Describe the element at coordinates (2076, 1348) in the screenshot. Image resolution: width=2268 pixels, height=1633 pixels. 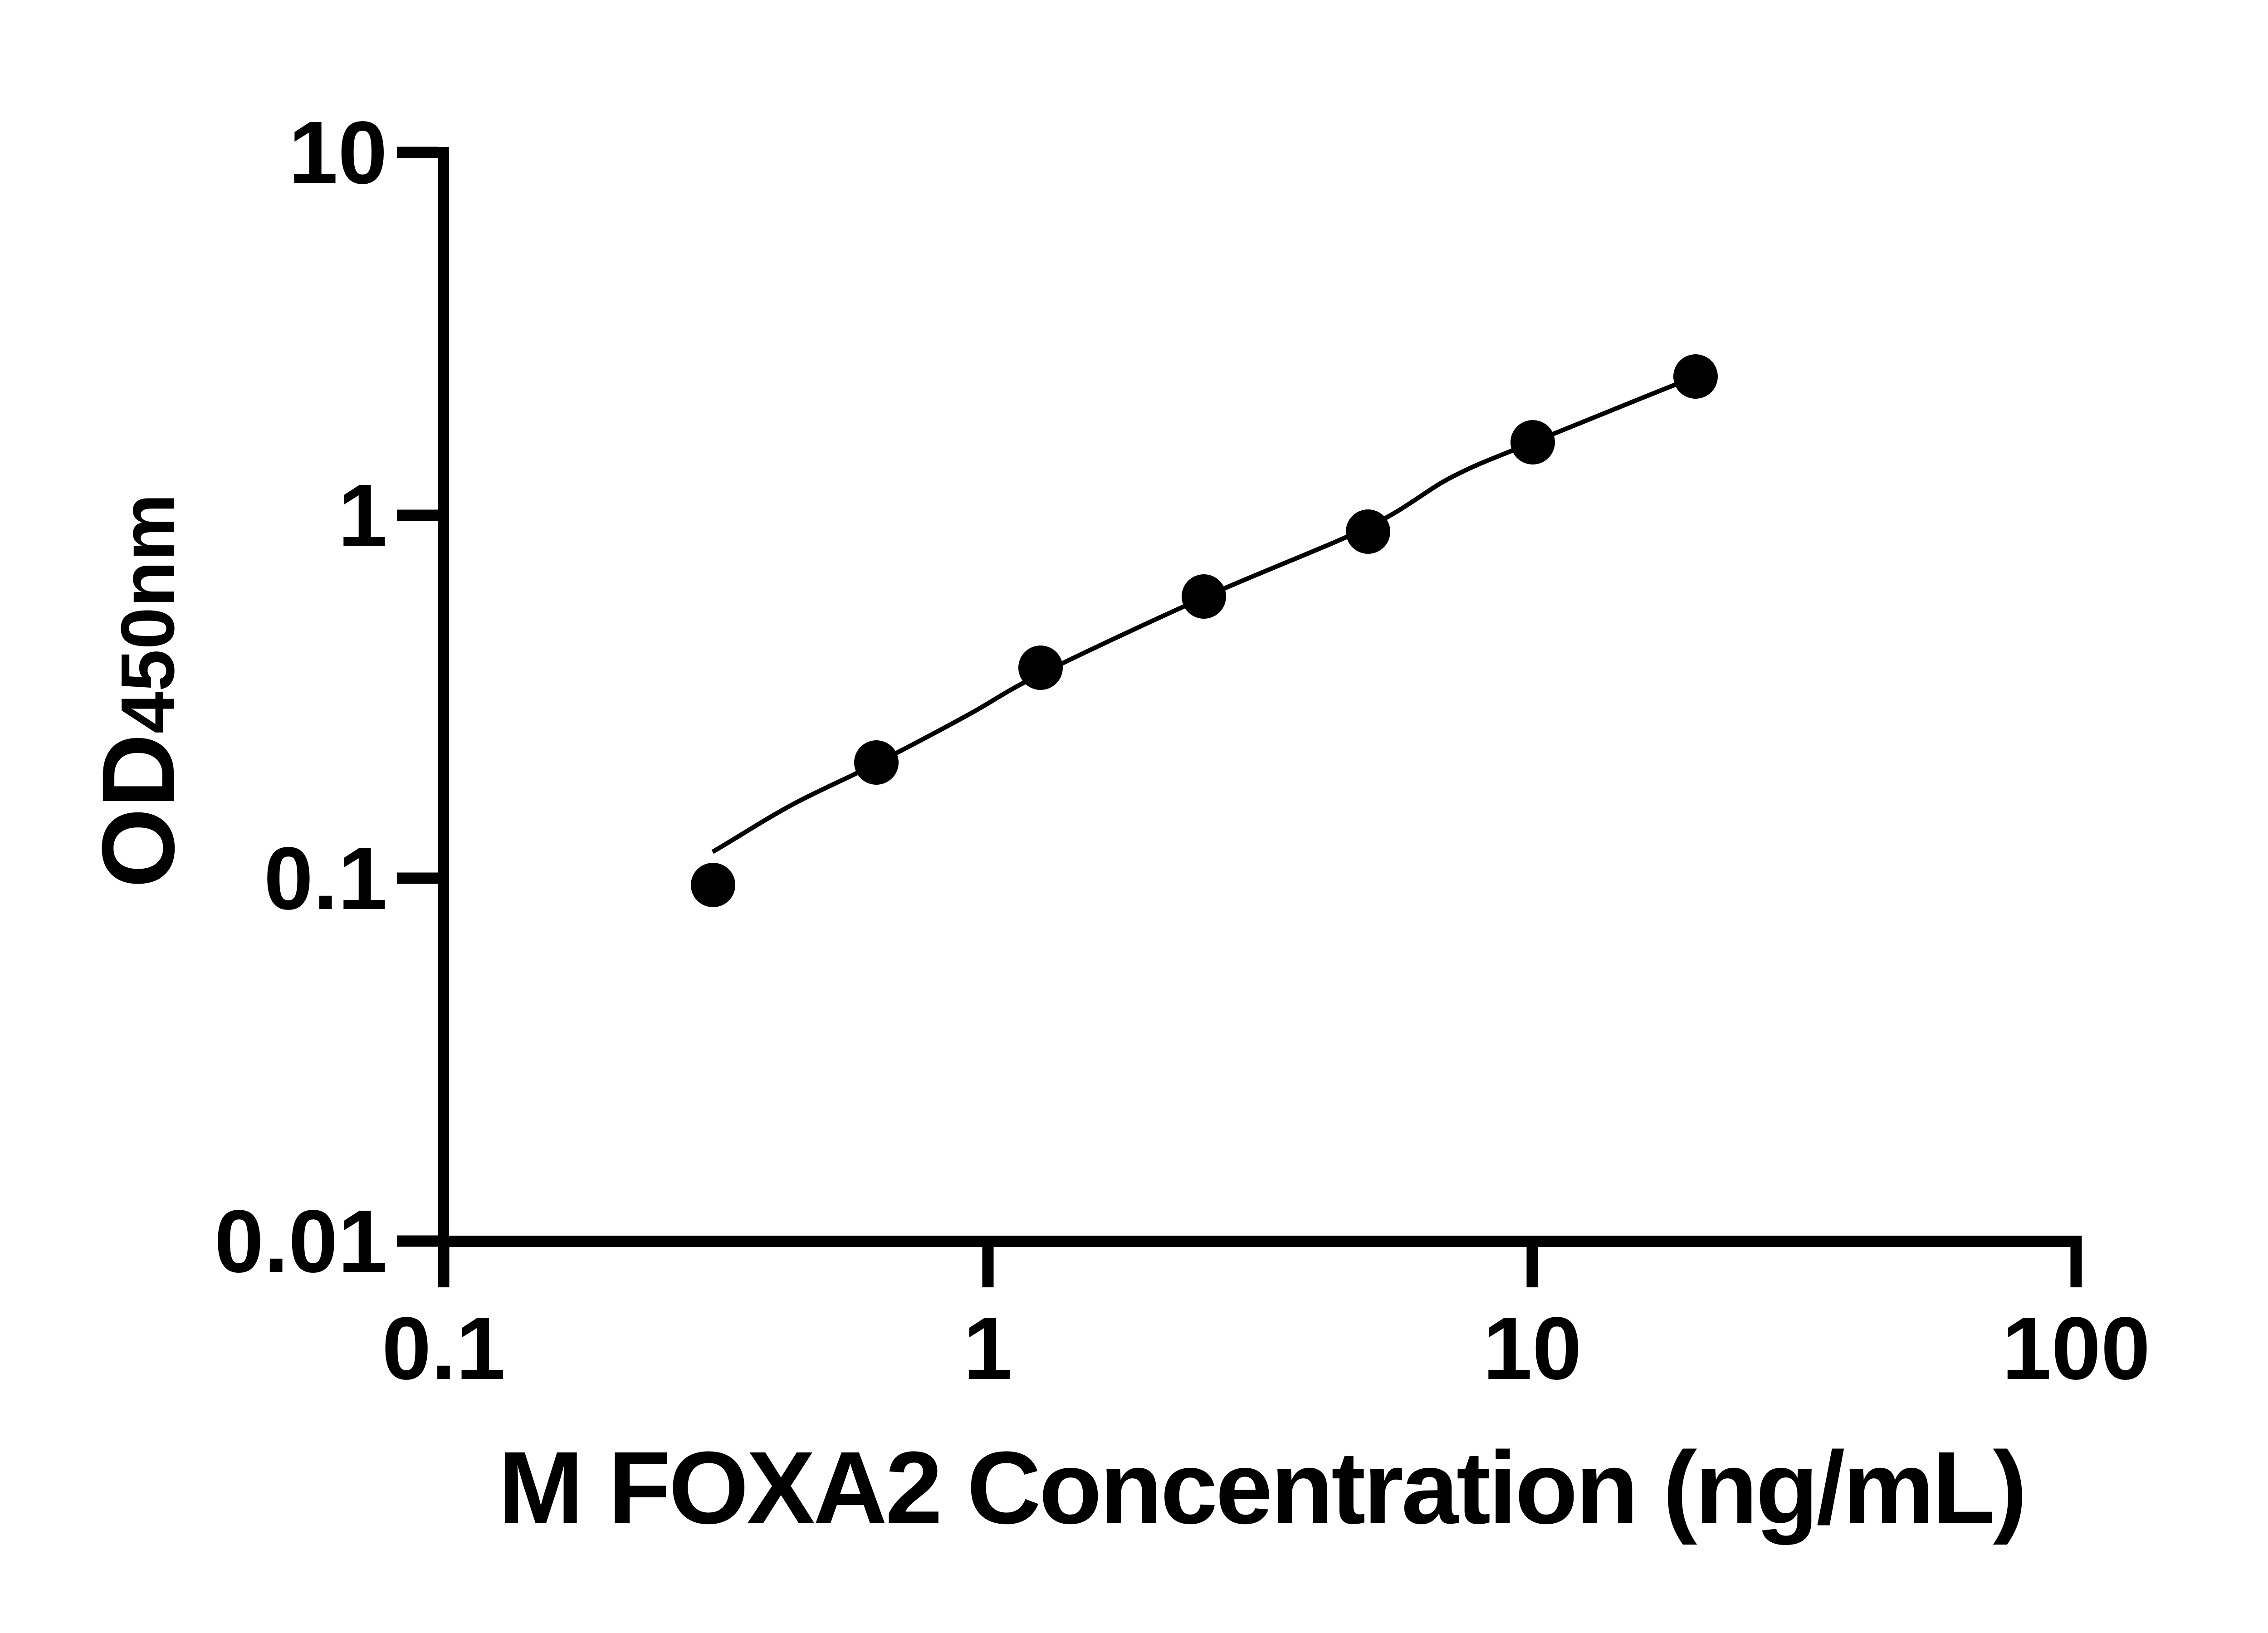
I see `svg-text: 100` at that location.